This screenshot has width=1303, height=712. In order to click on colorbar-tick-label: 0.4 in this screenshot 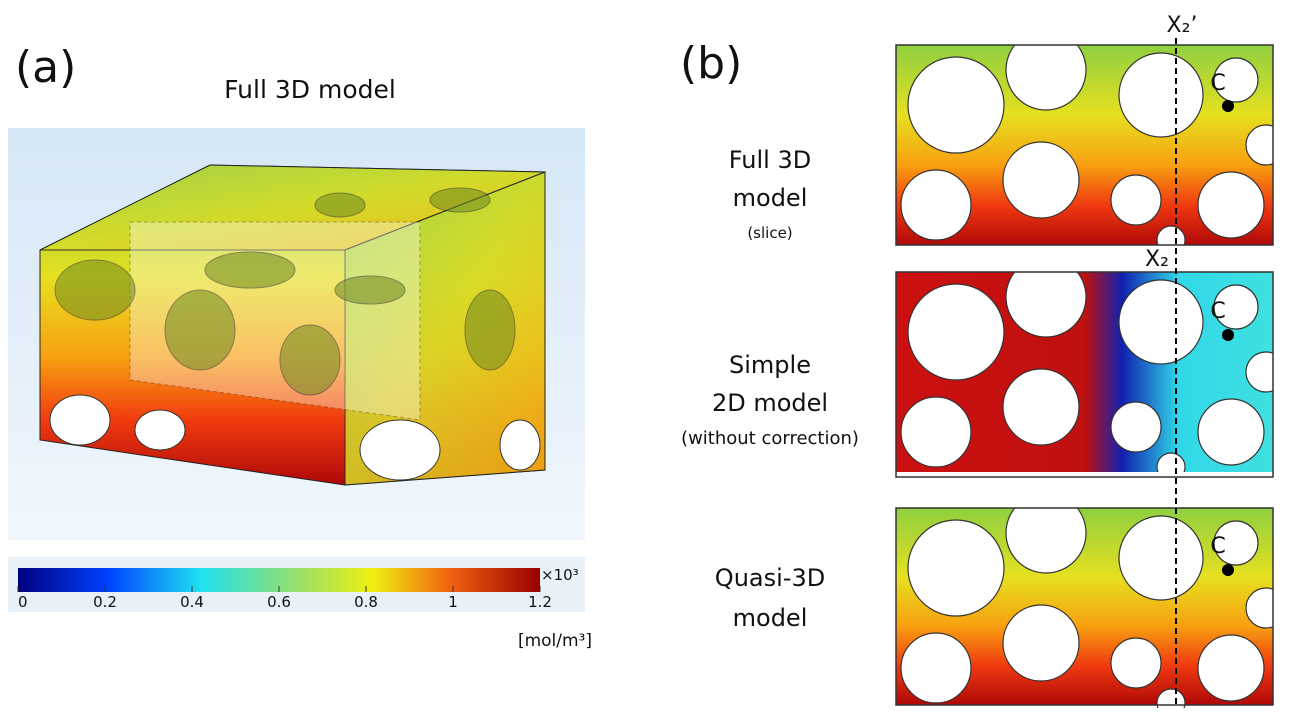, I will do `click(192, 602)`.